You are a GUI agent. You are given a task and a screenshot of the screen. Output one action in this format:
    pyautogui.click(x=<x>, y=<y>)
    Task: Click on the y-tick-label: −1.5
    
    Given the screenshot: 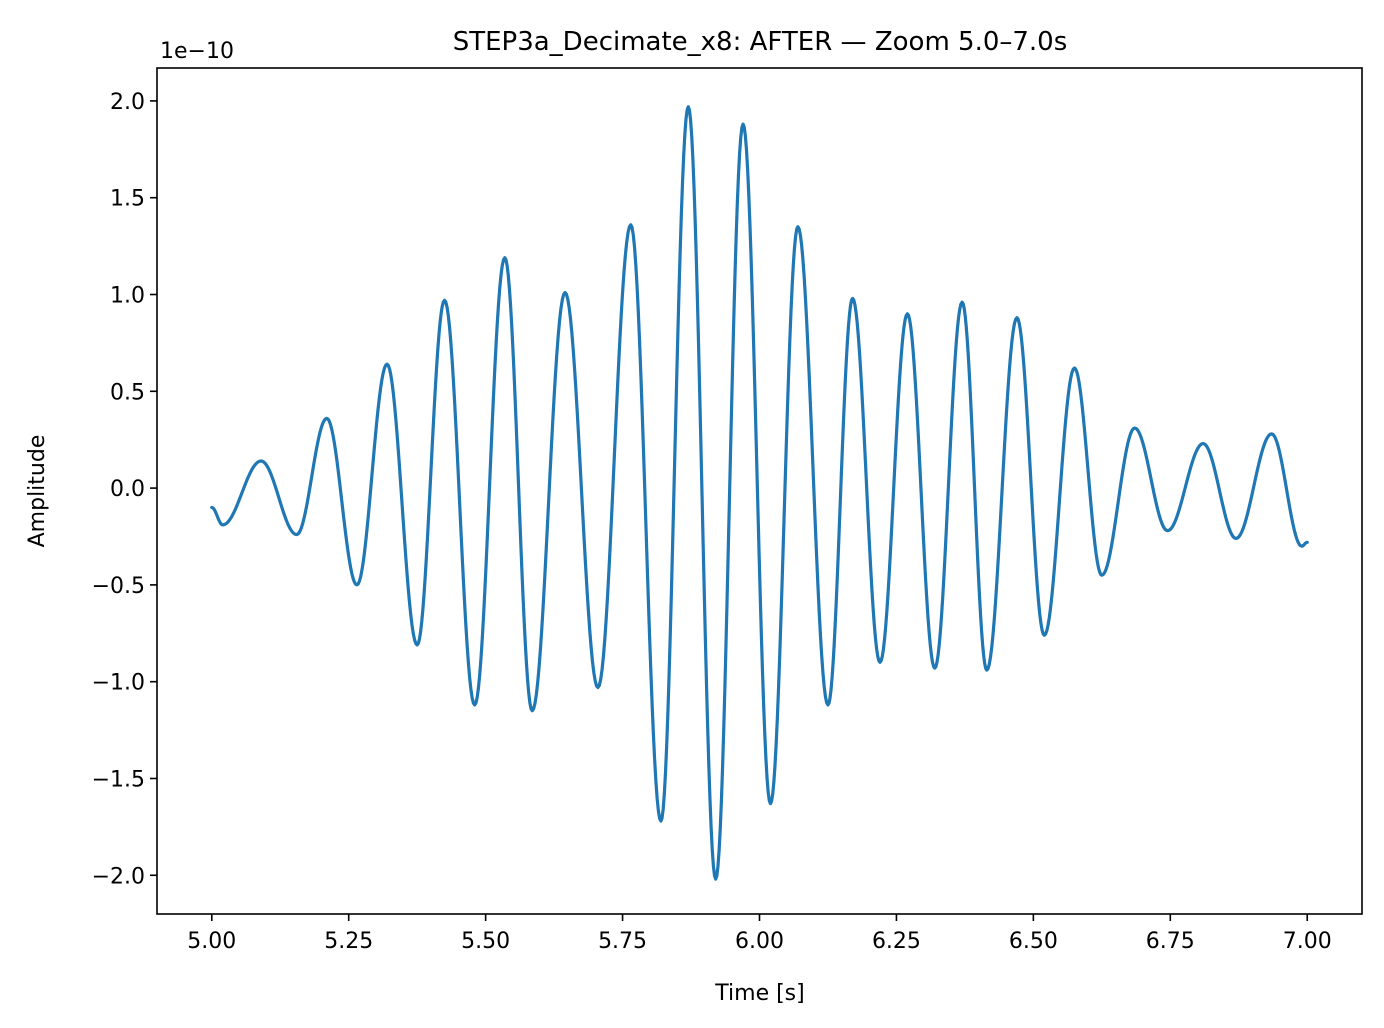 What is the action you would take?
    pyautogui.click(x=118, y=779)
    